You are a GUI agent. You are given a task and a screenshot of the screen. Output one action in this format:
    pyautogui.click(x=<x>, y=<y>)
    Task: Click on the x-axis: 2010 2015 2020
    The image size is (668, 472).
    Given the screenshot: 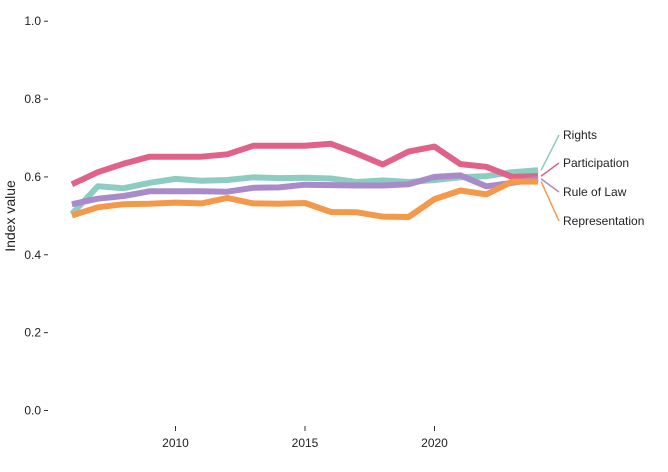 What is the action you would take?
    pyautogui.click(x=305, y=438)
    